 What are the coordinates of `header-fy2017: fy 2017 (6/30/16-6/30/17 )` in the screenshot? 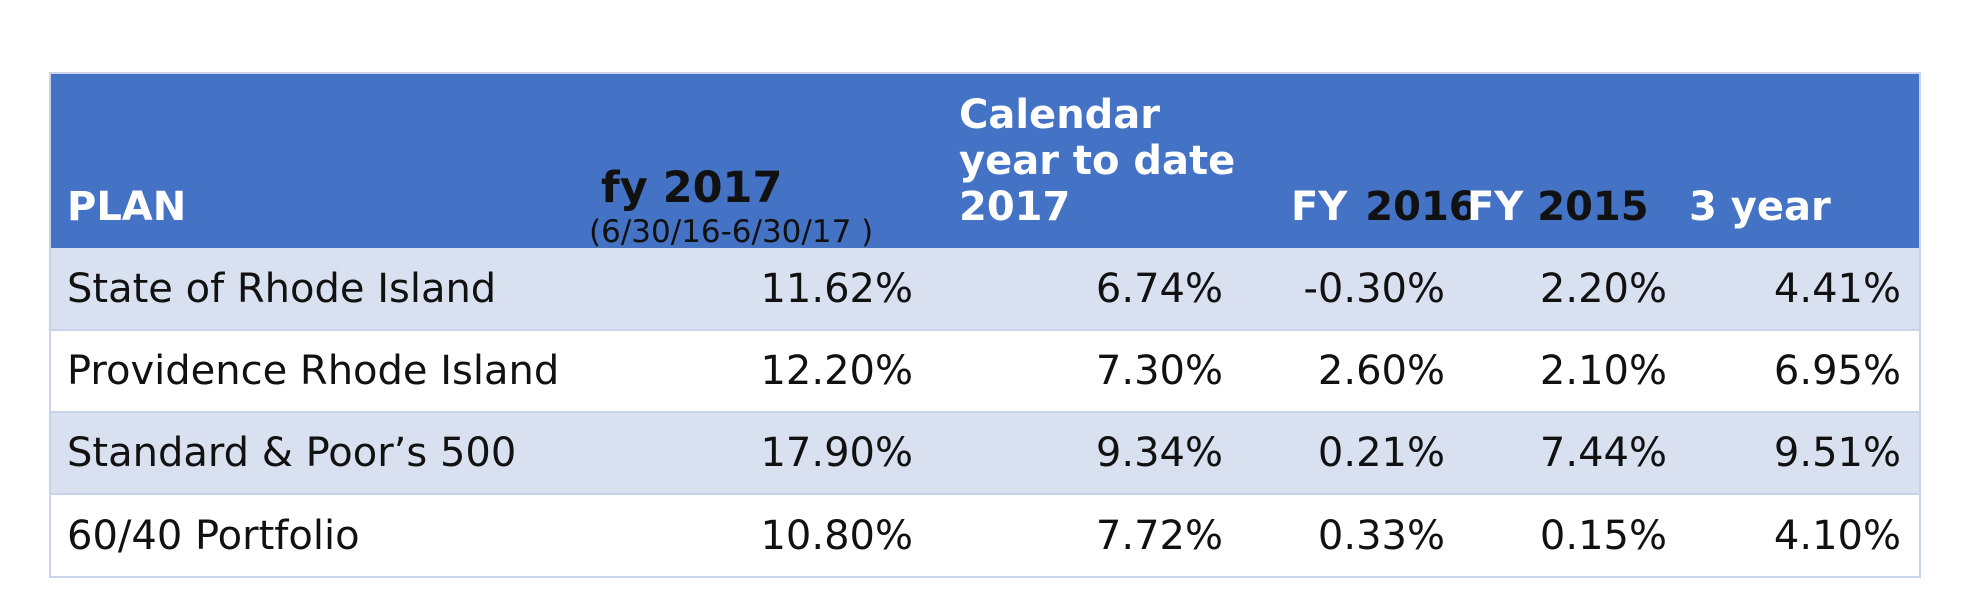 It's located at (760, 162).